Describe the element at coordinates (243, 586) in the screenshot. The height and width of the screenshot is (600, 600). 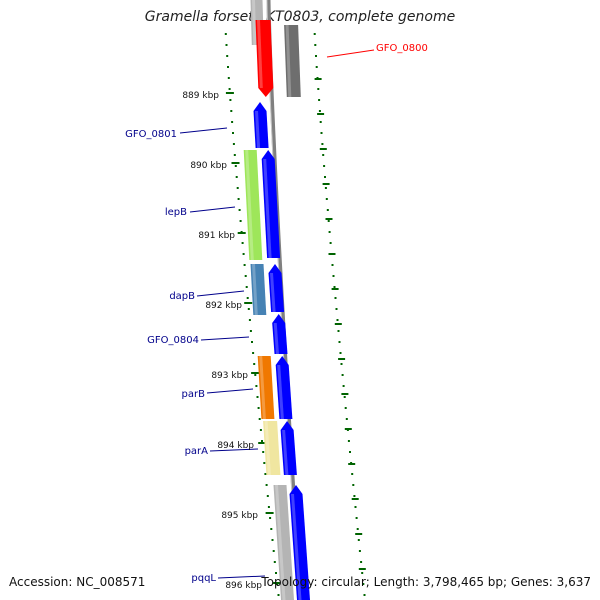
I see `scale-label: 896 kbp` at that location.